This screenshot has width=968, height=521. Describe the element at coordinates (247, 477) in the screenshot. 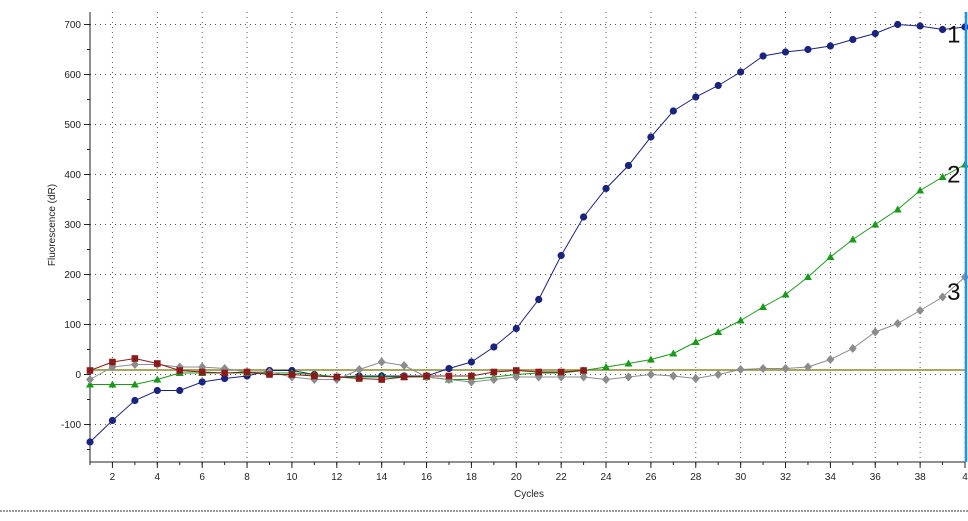

I see `x-tick-label: 8` at that location.